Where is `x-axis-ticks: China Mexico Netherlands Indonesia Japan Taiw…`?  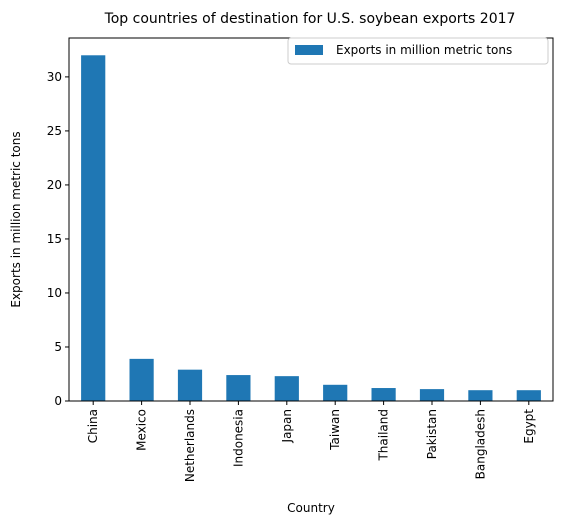 x-axis-ticks: China Mexico Netherlands Indonesia Japan Taiw… is located at coordinates (311, 441).